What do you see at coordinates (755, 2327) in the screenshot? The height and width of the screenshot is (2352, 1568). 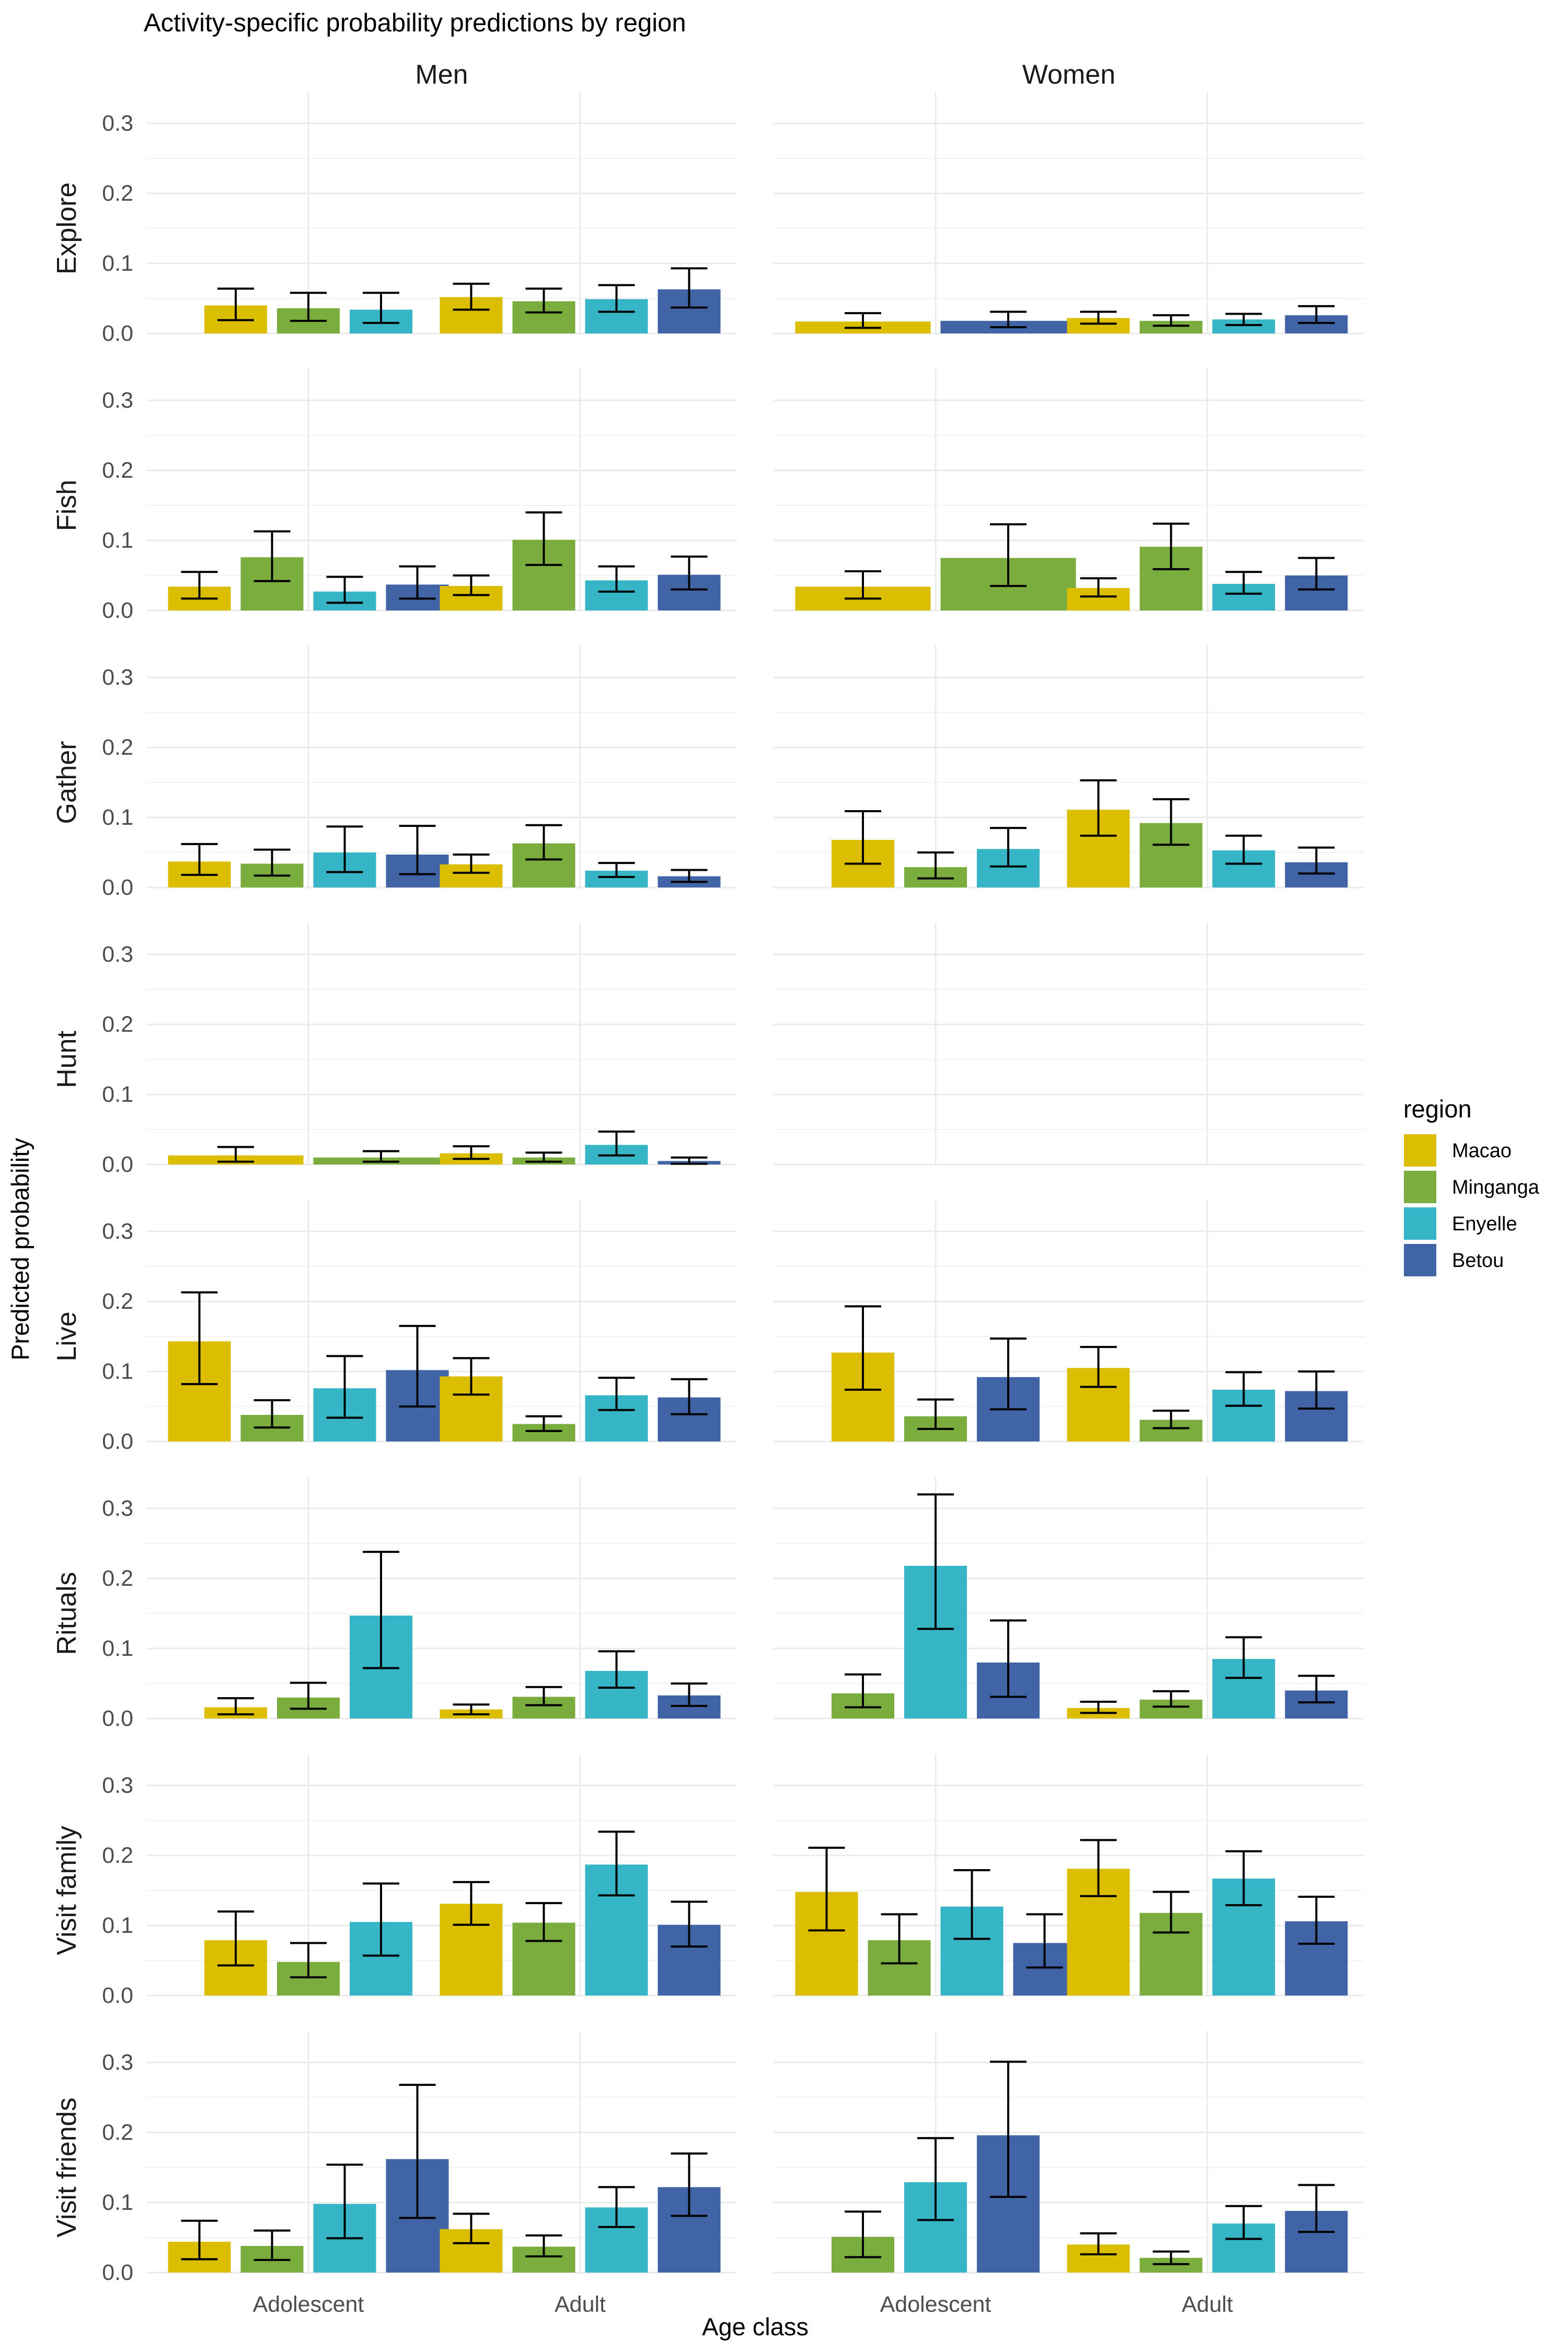 I see `x-axis-title: Age class` at bounding box center [755, 2327].